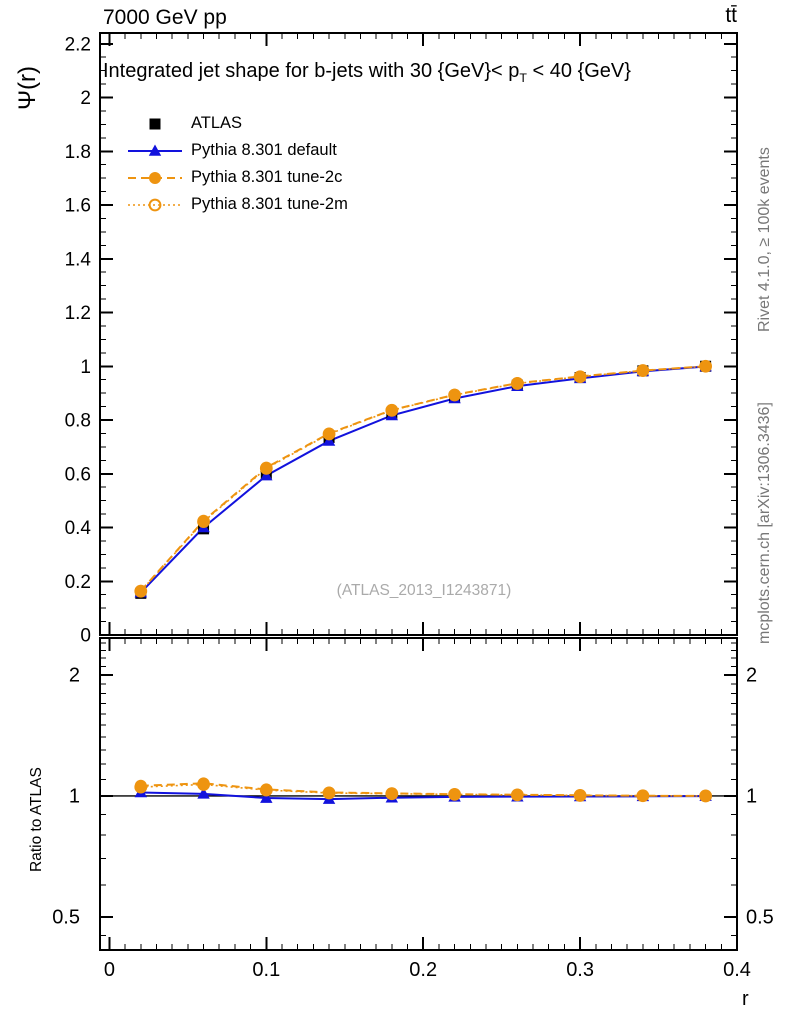  What do you see at coordinates (36, 819) in the screenshot?
I see `ratio-y-axis-title: Ratio to ATLAS` at bounding box center [36, 819].